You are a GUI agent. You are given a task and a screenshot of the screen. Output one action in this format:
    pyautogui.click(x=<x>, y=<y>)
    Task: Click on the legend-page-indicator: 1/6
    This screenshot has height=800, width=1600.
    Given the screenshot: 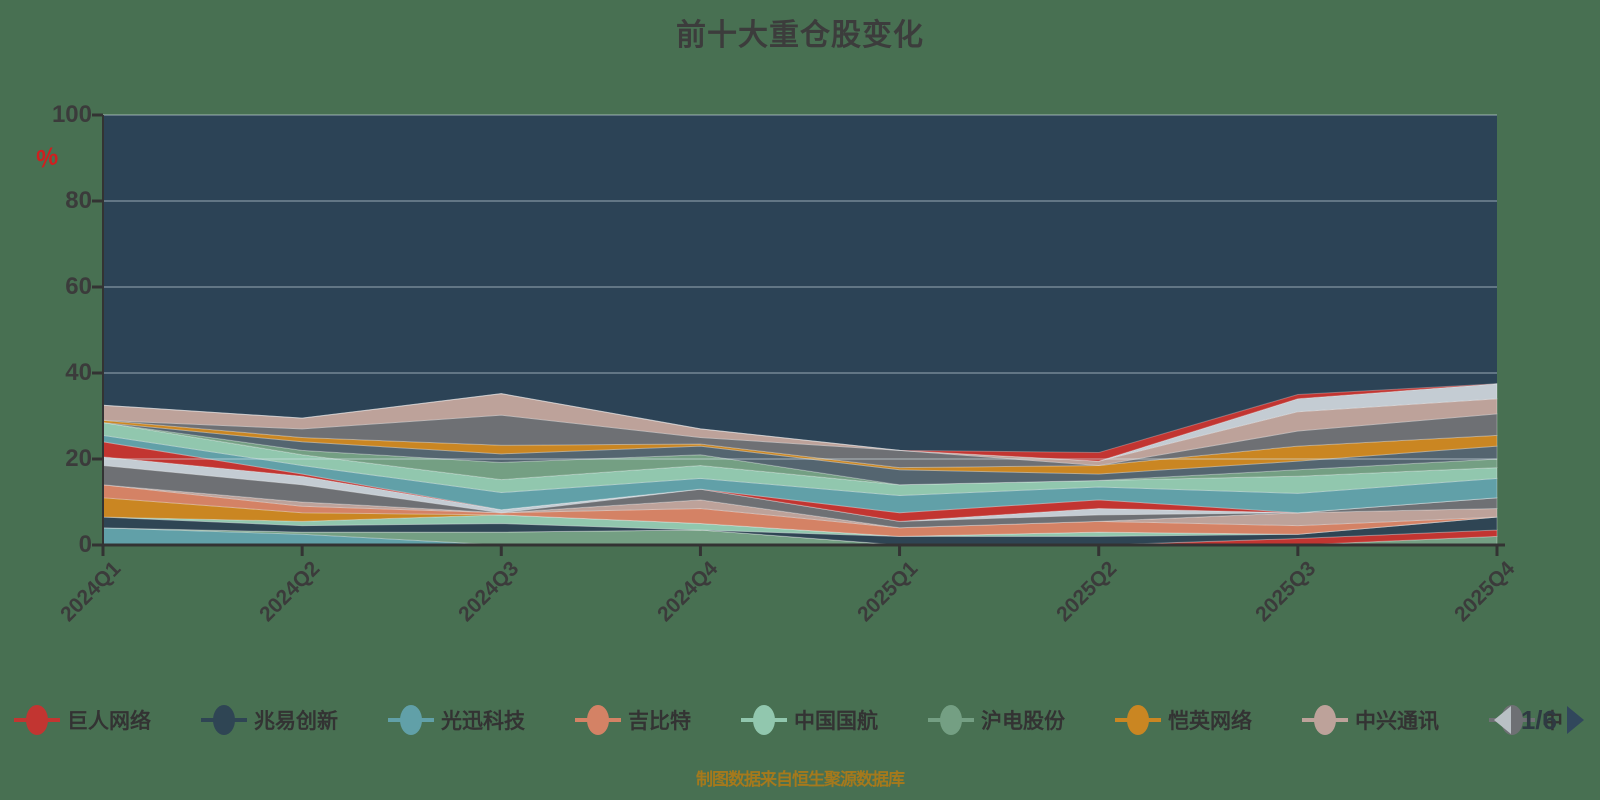 What is the action you would take?
    pyautogui.click(x=1538, y=719)
    